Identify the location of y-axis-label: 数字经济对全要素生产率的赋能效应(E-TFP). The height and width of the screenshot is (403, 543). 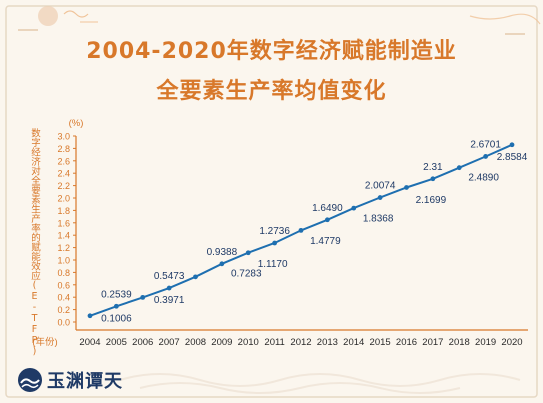
(34, 242).